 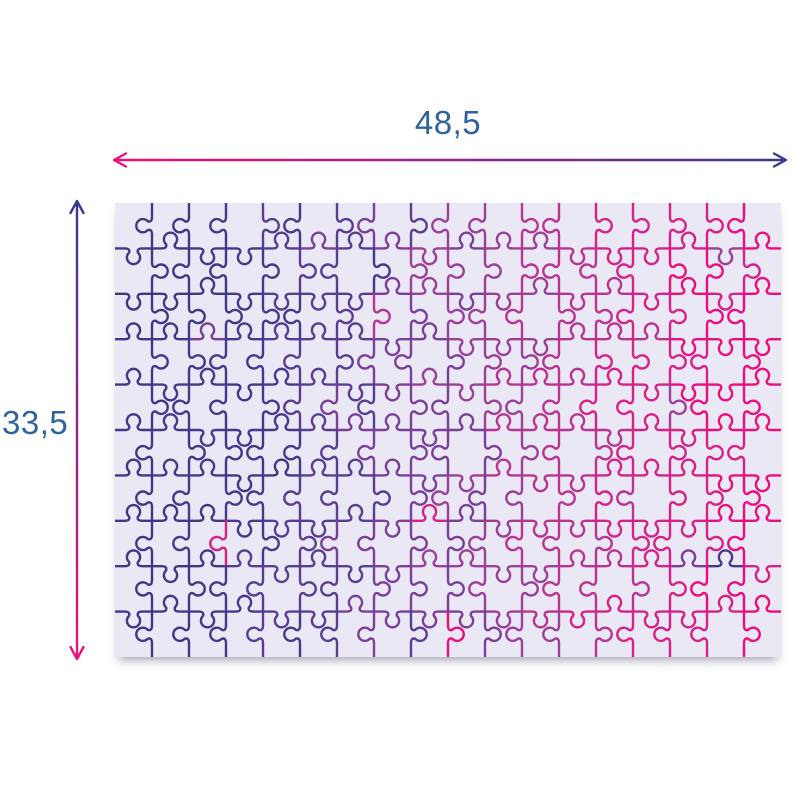 I want to click on width-dimension-arrow-icon, so click(x=450, y=160).